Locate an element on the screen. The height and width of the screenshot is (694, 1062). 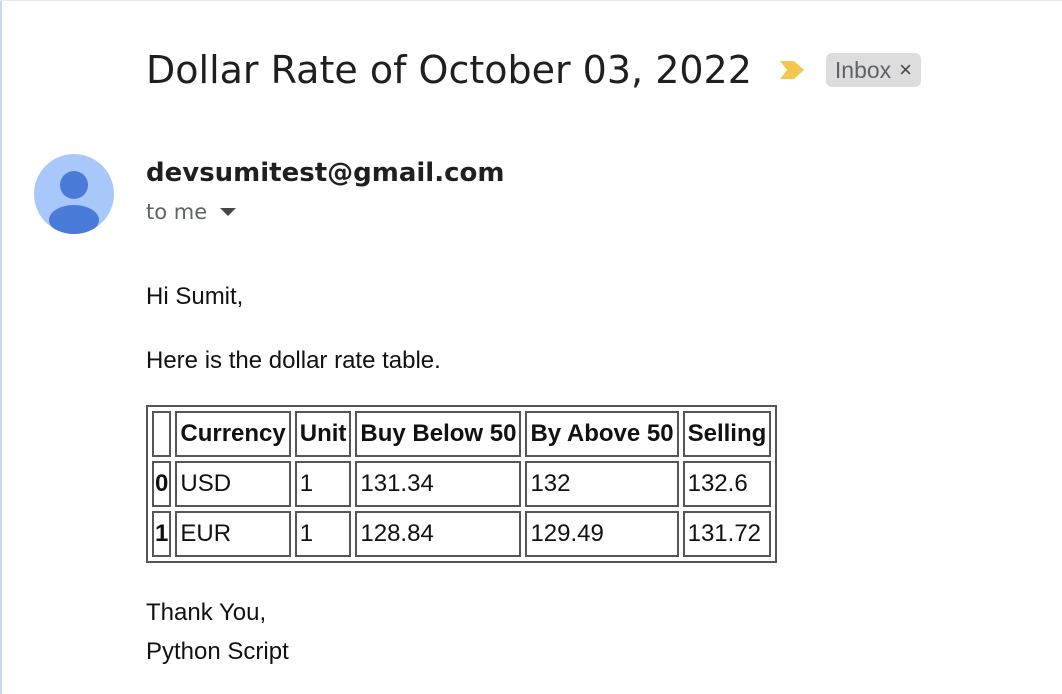
subject-row: Dollar Rate of October 03, 2022 Inbox × is located at coordinates (534, 70).